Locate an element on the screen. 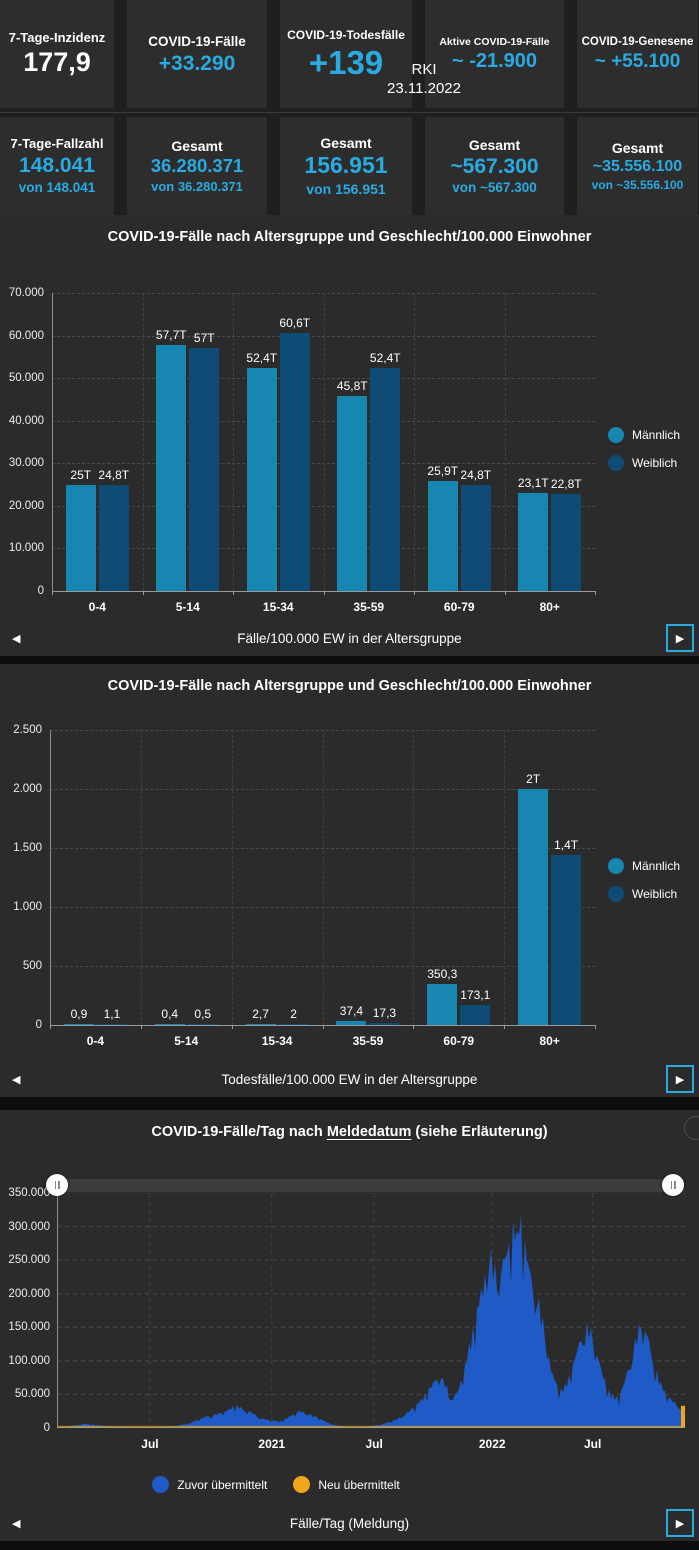 This screenshot has width=699, height=1550. y-axis-tick-label: 30.000 is located at coordinates (26, 463).